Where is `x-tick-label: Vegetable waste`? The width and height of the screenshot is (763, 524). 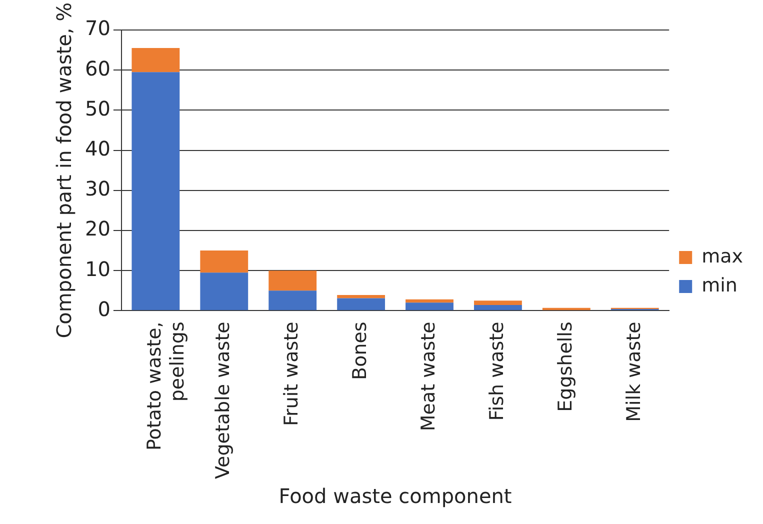
x-tick-label: Vegetable waste is located at coordinates (223, 400).